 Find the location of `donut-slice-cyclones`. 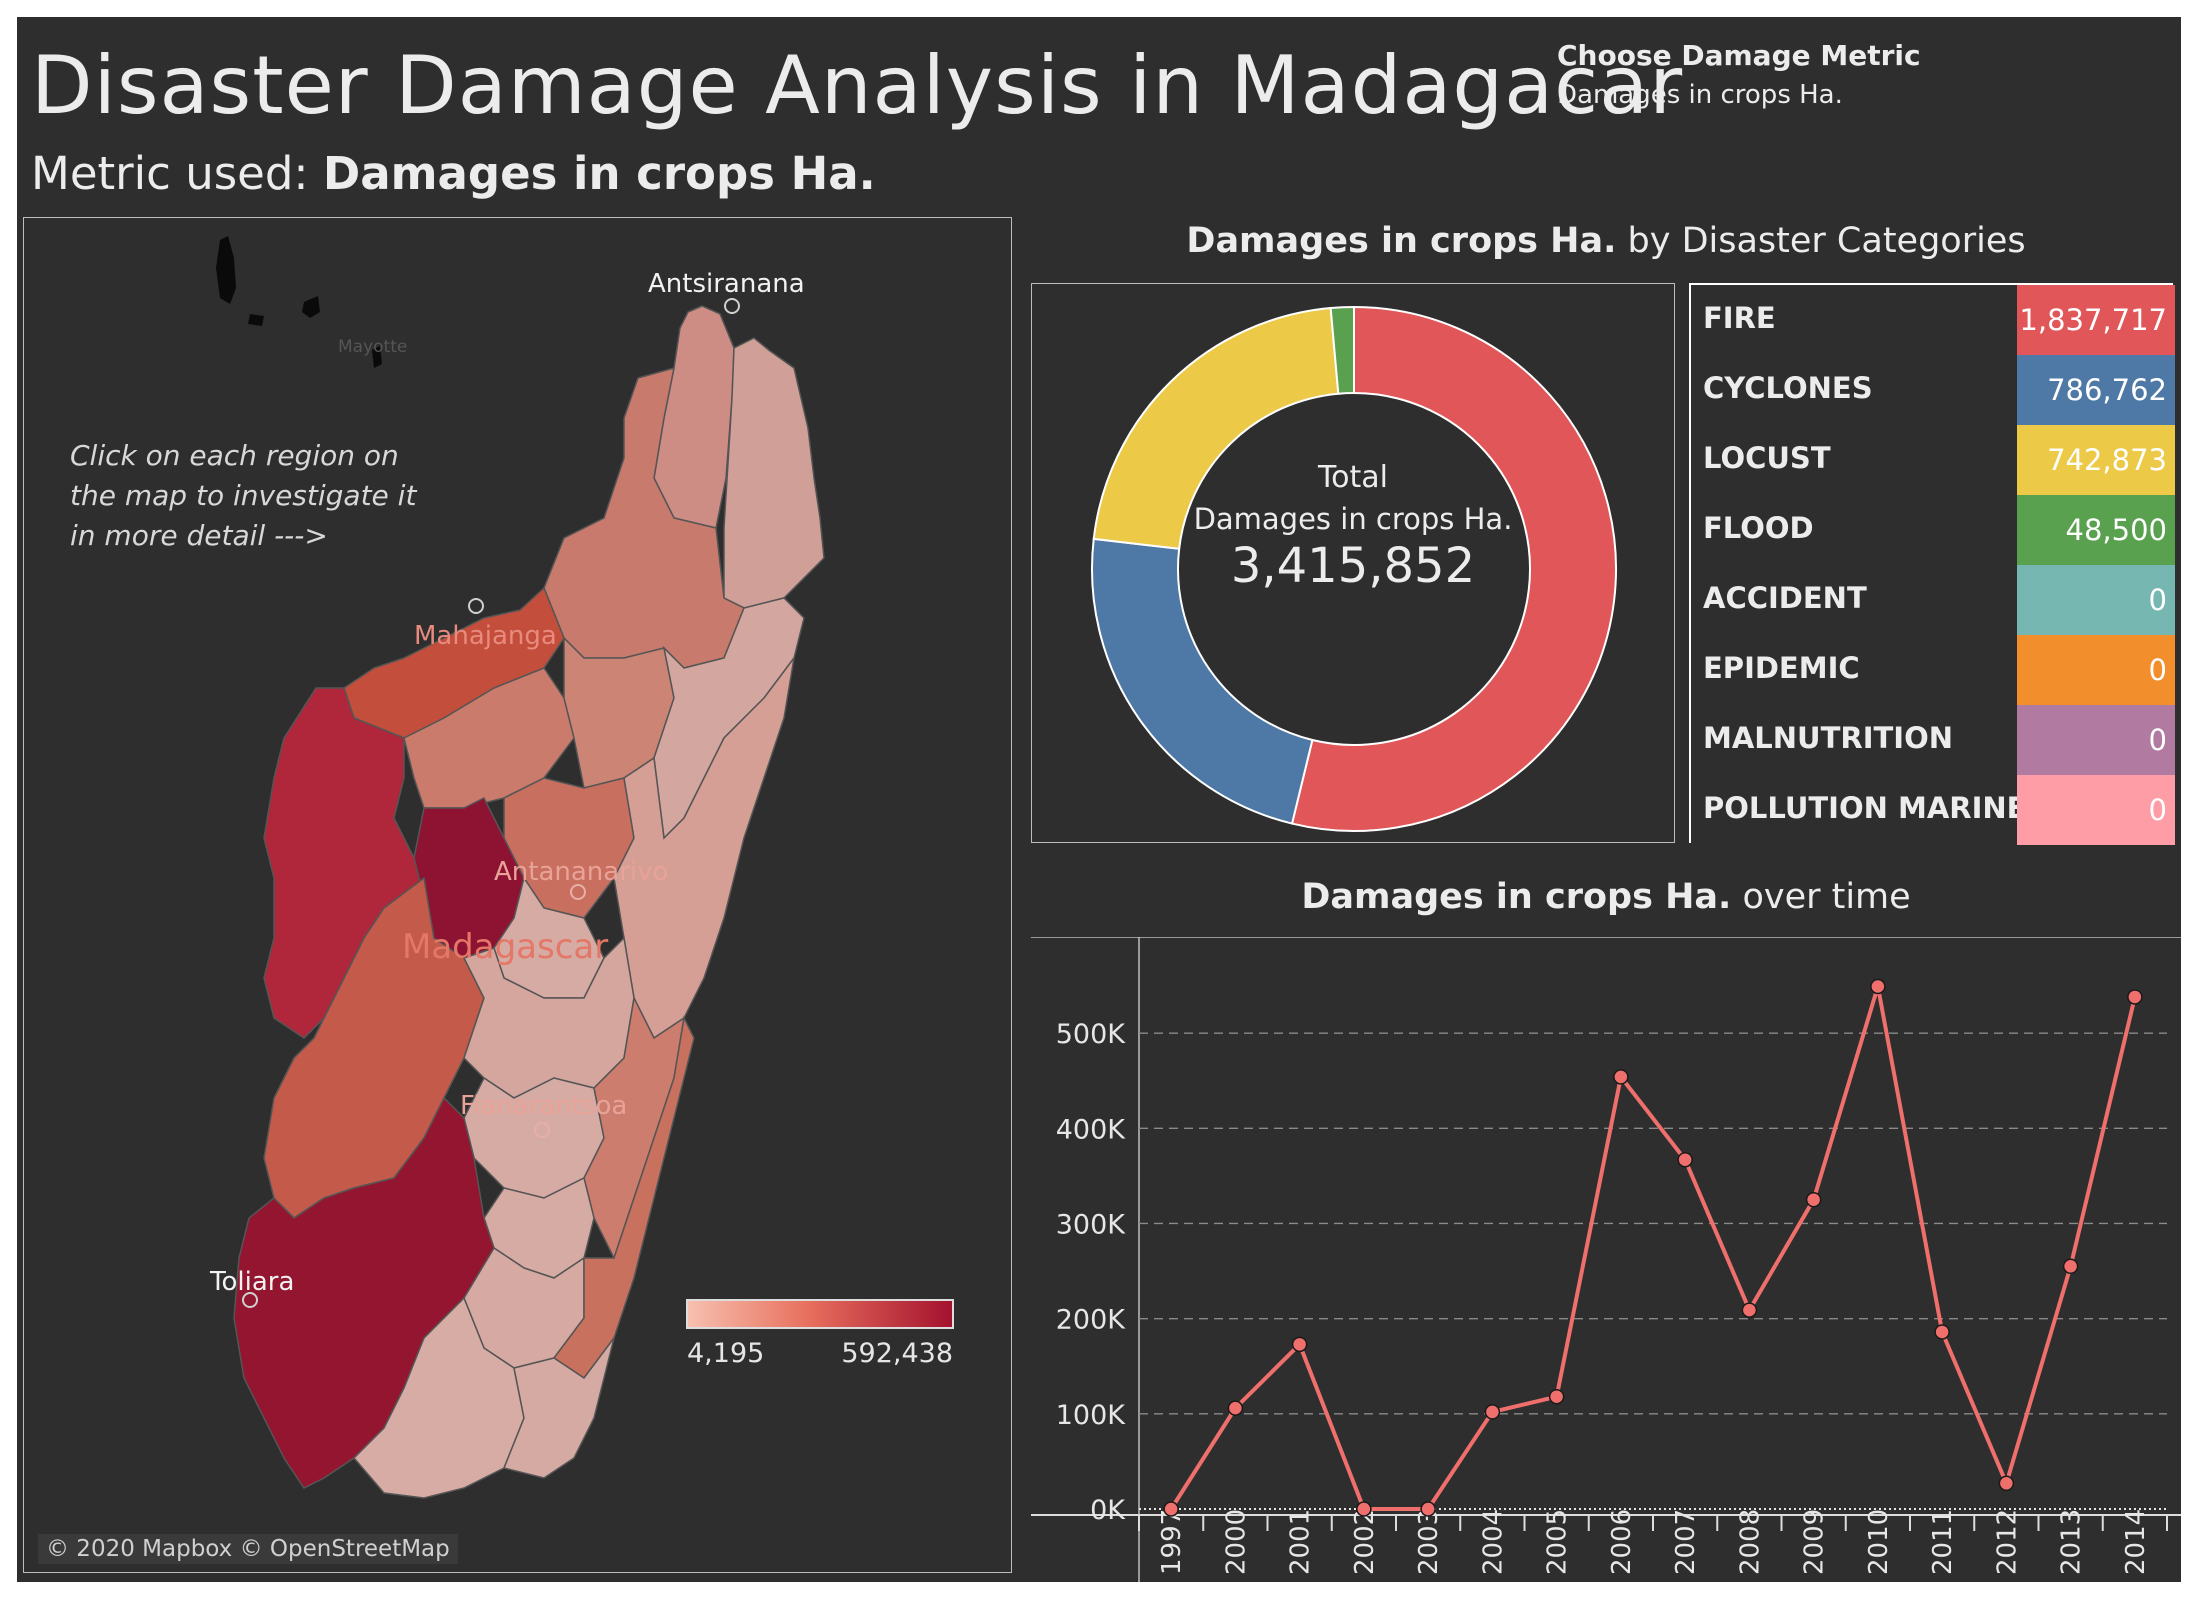

donut-slice-cyclones is located at coordinates (1202, 681).